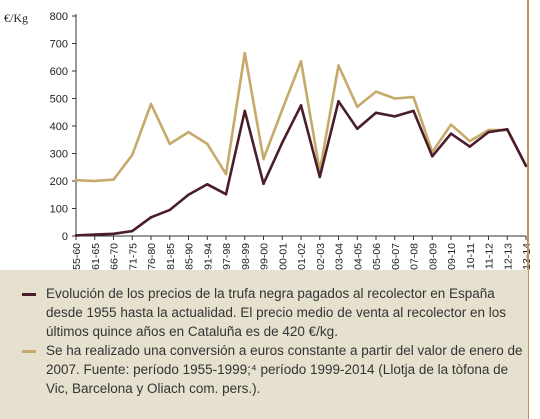 The width and height of the screenshot is (540, 419). I want to click on x-tick-label: 01-02, so click(302, 256).